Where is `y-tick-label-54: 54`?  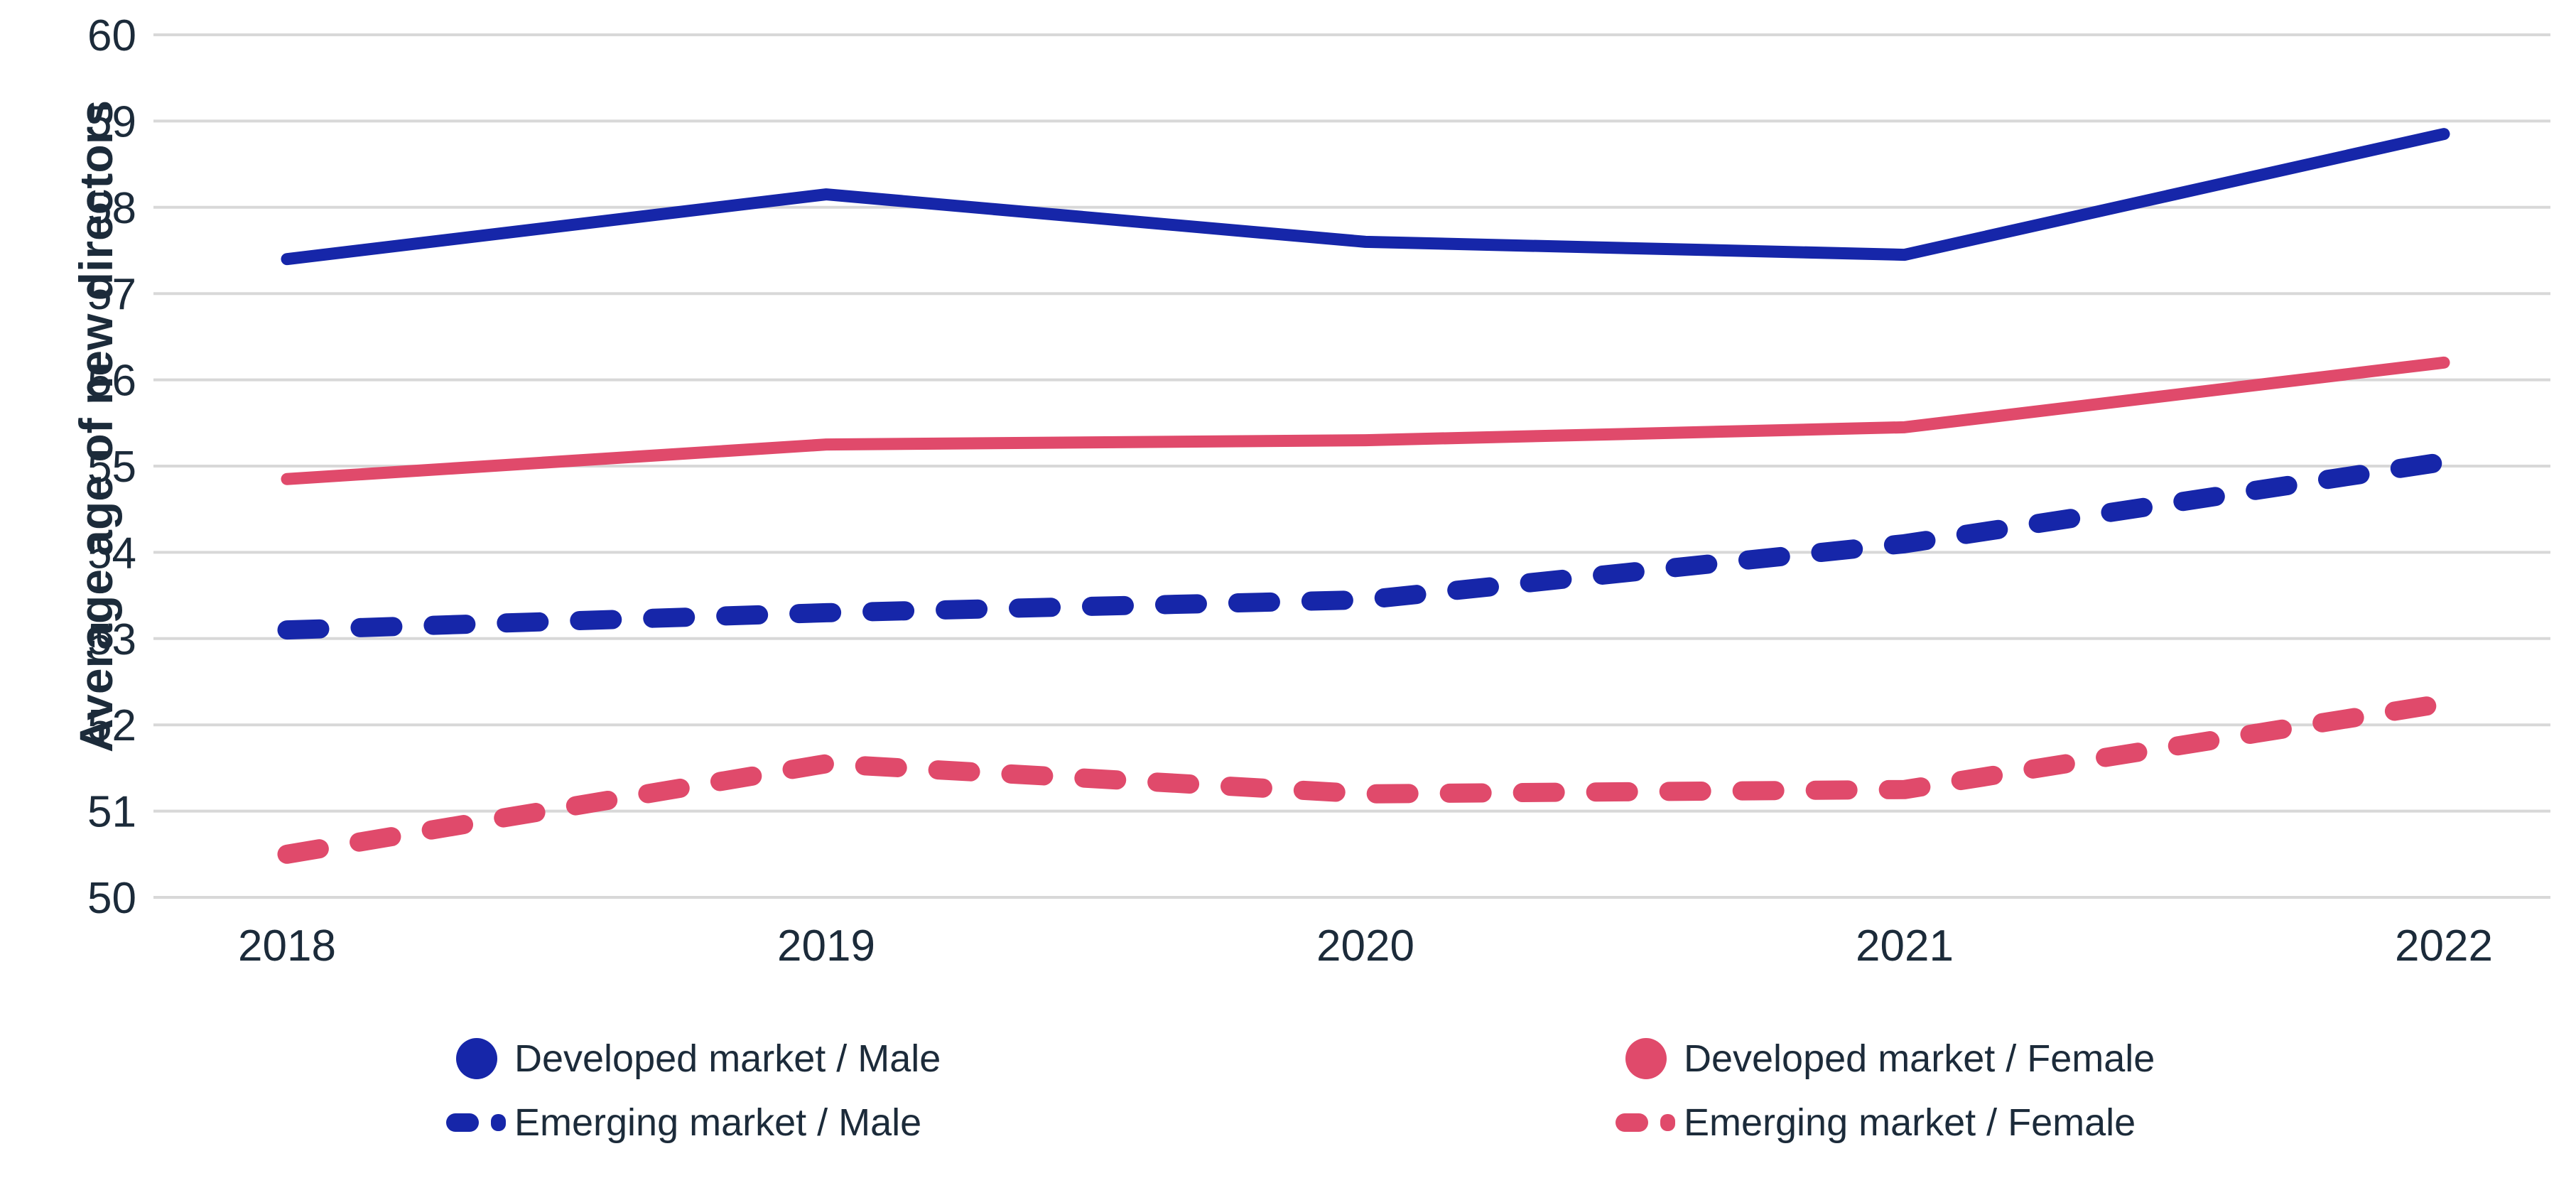 y-tick-label-54: 54 is located at coordinates (111, 553).